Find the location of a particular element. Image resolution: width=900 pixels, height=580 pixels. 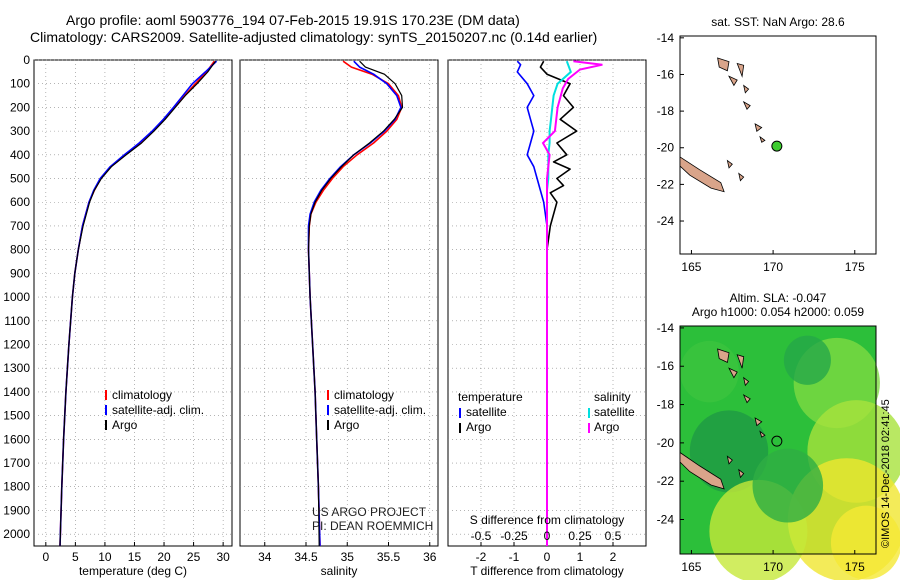

temp-xtick-label: 25 is located at coordinates (194, 557).